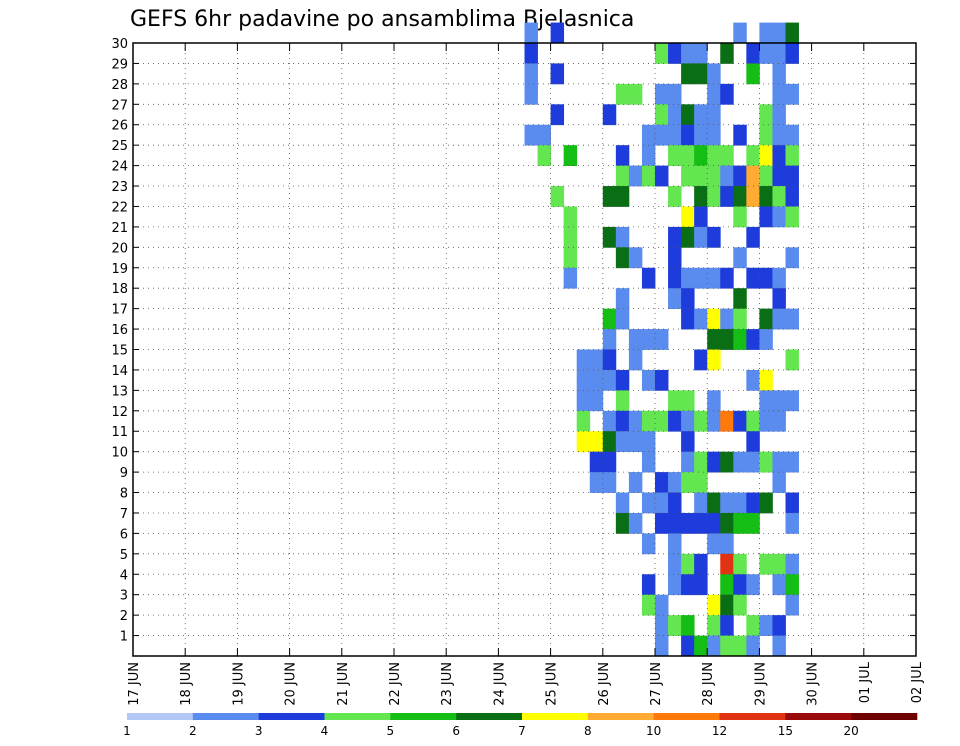 The height and width of the screenshot is (746, 960). I want to click on x-tick-label: 25 JUN, so click(552, 684).